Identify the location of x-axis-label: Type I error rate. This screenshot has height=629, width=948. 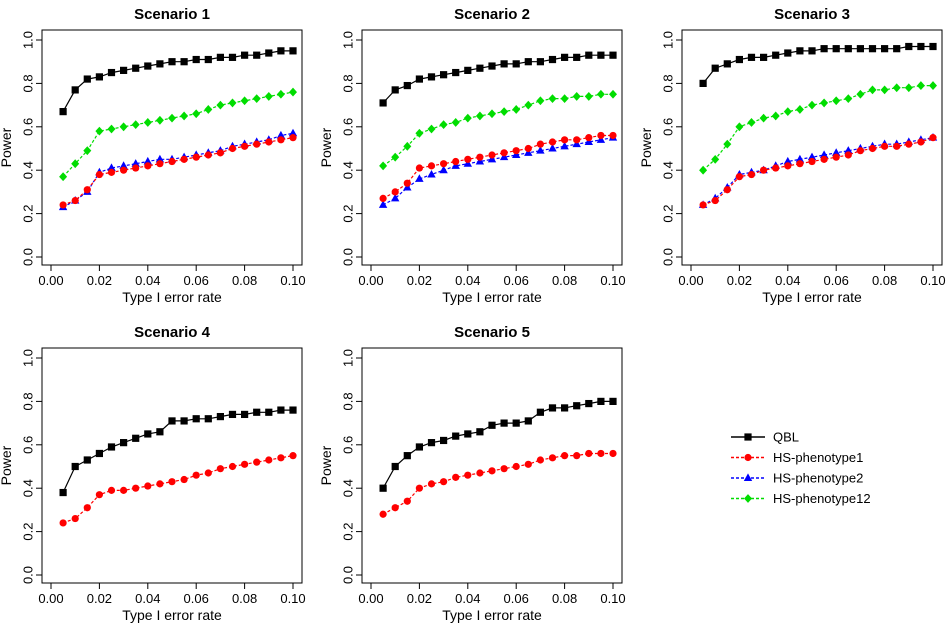
(172, 297).